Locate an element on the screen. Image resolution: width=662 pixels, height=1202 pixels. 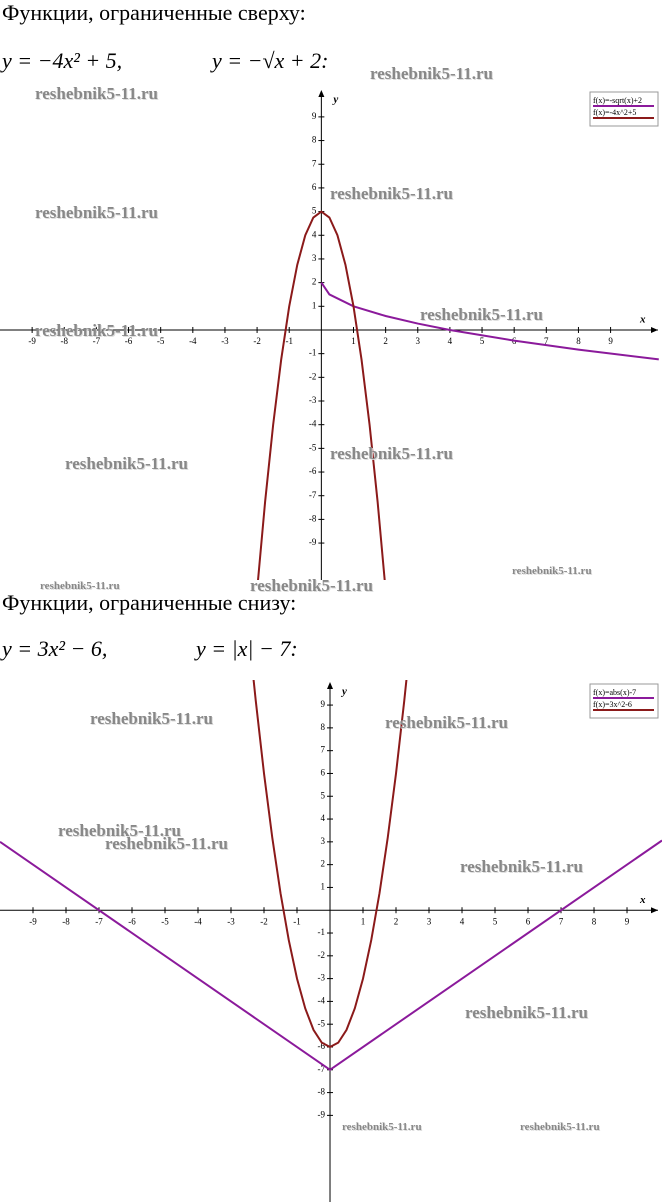
y-tick-label: 3 is located at coordinates (323, 841).